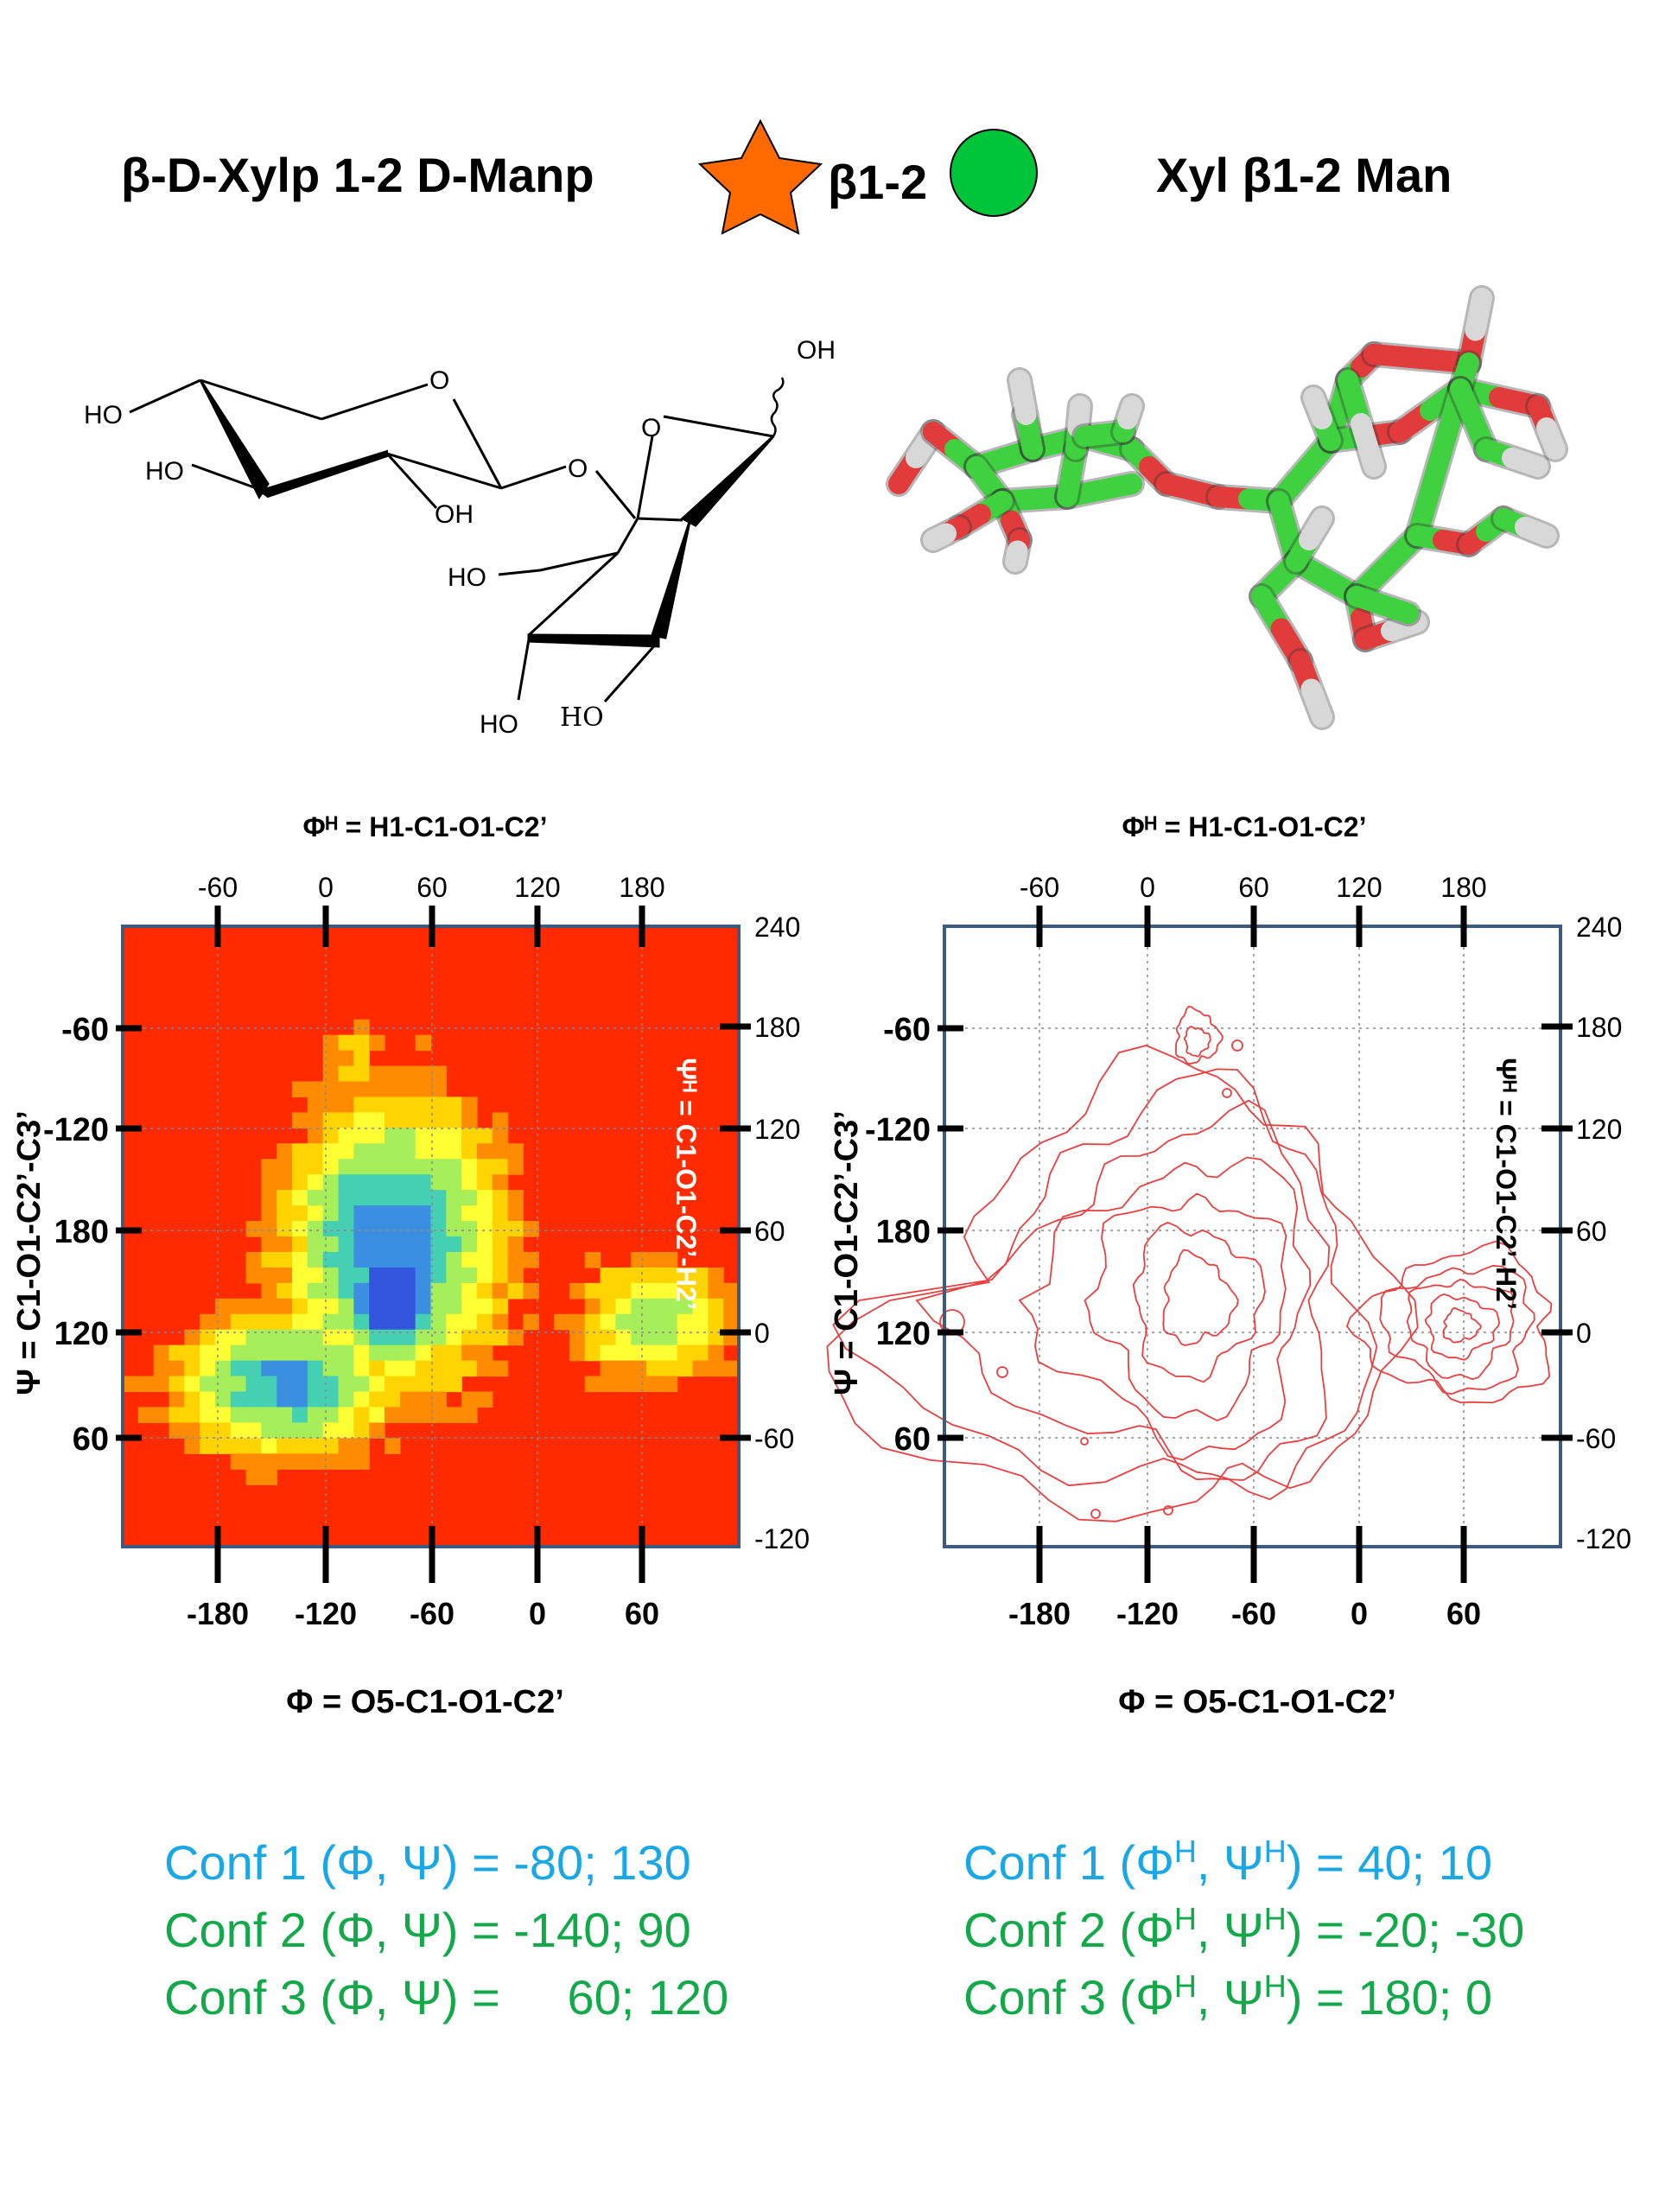  Describe the element at coordinates (994, 173) in the screenshot. I see `mannose-circle-icon` at that location.